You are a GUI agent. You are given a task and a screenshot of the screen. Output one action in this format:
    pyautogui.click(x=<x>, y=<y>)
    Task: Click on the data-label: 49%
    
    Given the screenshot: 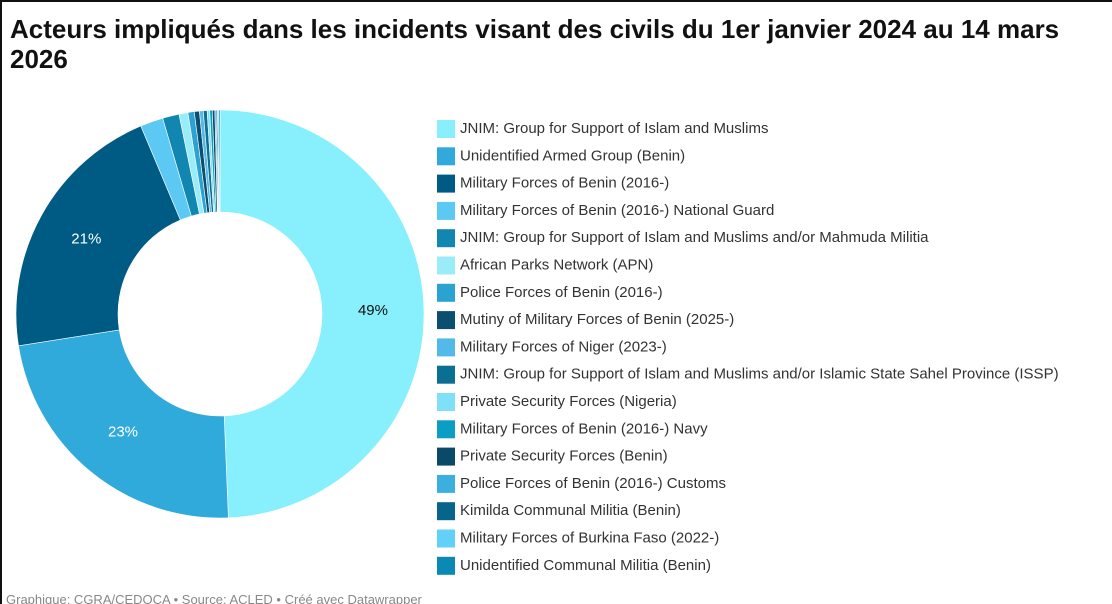 What is the action you would take?
    pyautogui.click(x=373, y=310)
    